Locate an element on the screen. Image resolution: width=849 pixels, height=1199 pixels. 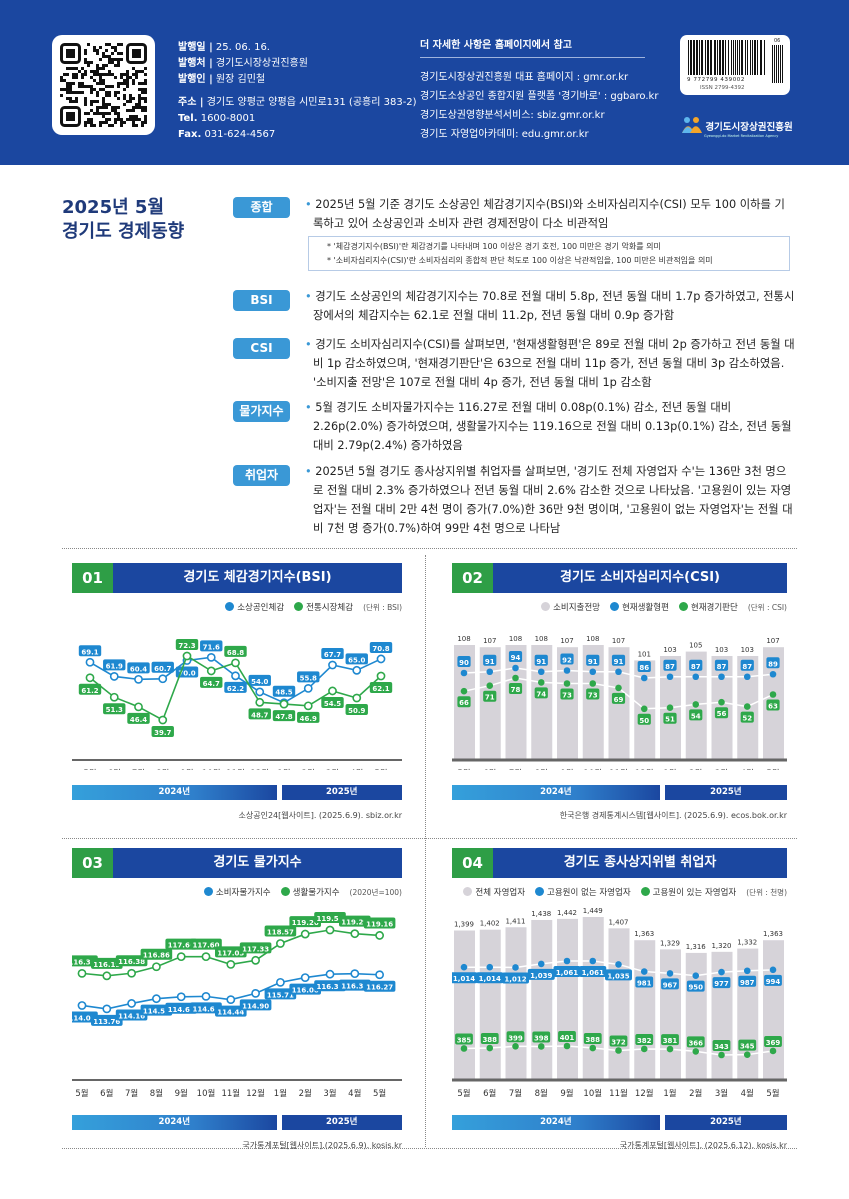
data-label: 116.35 is located at coordinates (354, 987).